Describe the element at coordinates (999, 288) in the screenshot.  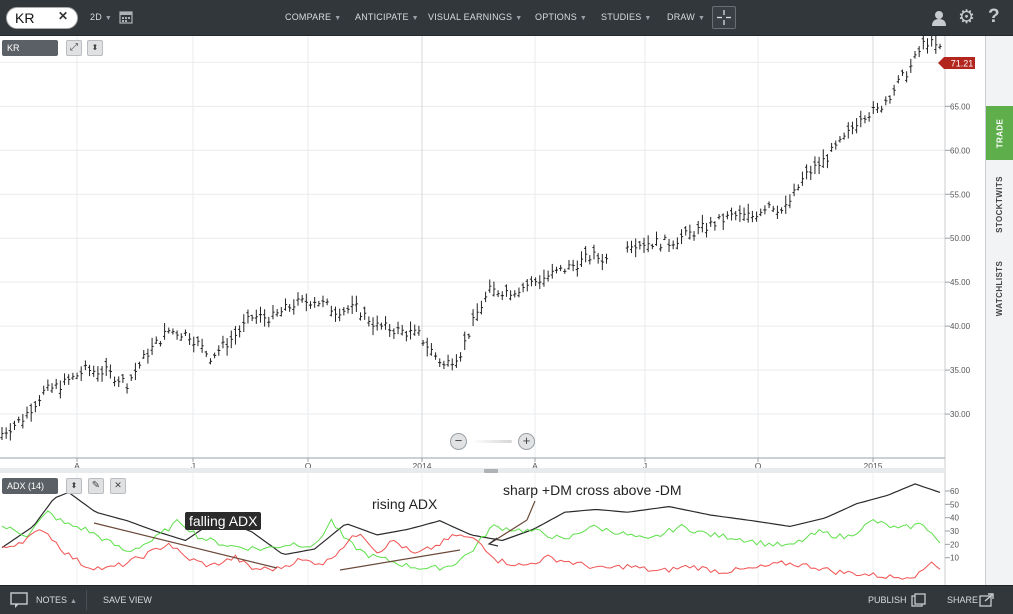
I see `tab-watchlists: WATCHLISTS` at that location.